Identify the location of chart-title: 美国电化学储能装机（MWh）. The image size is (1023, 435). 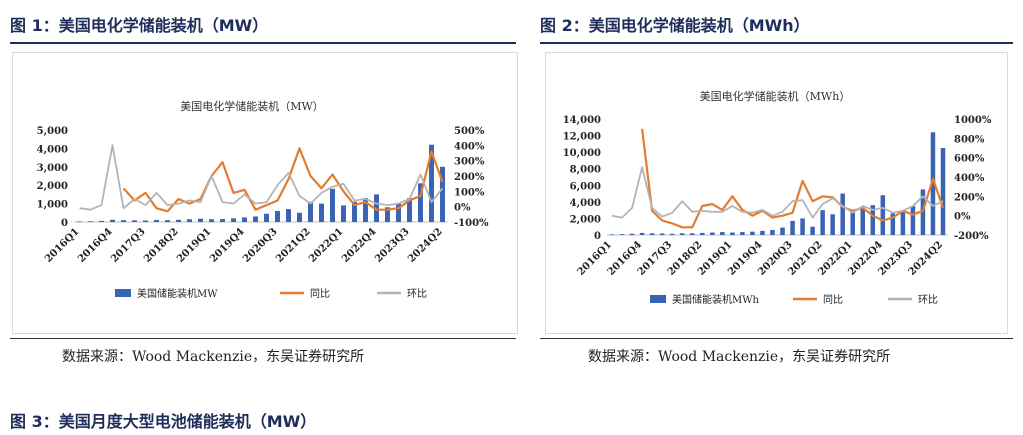
(775, 96).